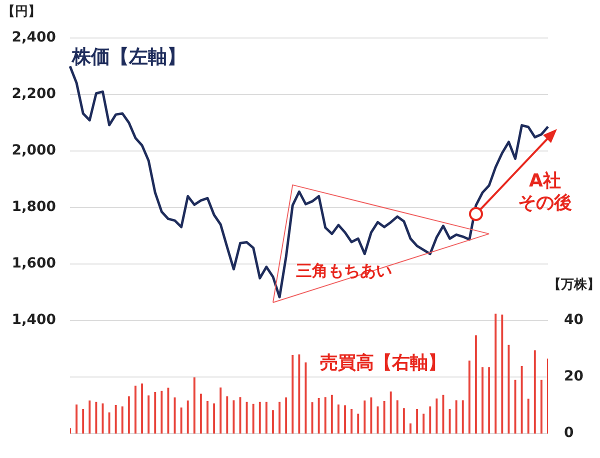  I want to click on y-tick-label: 2,000, so click(34, 150).